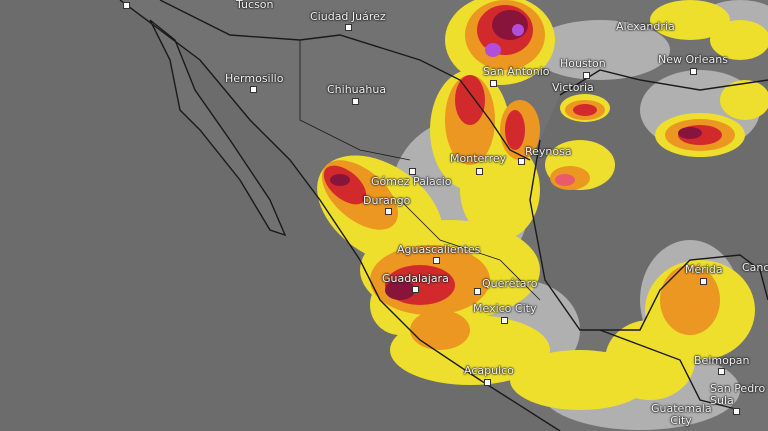 This screenshot has height=431, width=768. Describe the element at coordinates (573, 87) in the screenshot. I see `city-label-victoria: Victoria` at that location.